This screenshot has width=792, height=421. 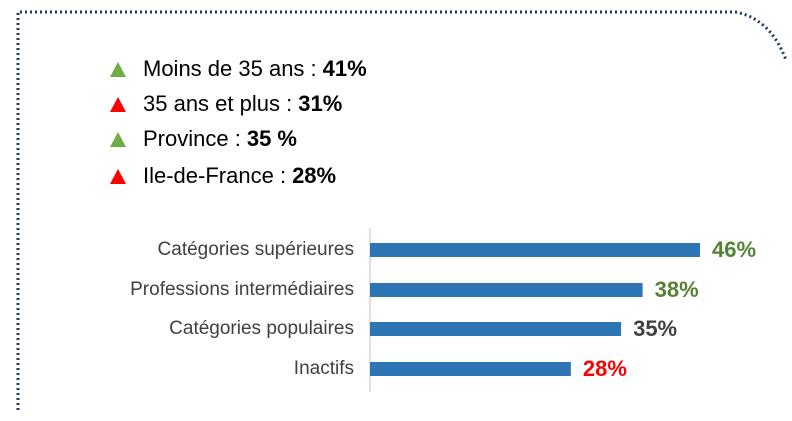 I want to click on list-item: Moins de 35 ans :41%, so click(x=255, y=68).